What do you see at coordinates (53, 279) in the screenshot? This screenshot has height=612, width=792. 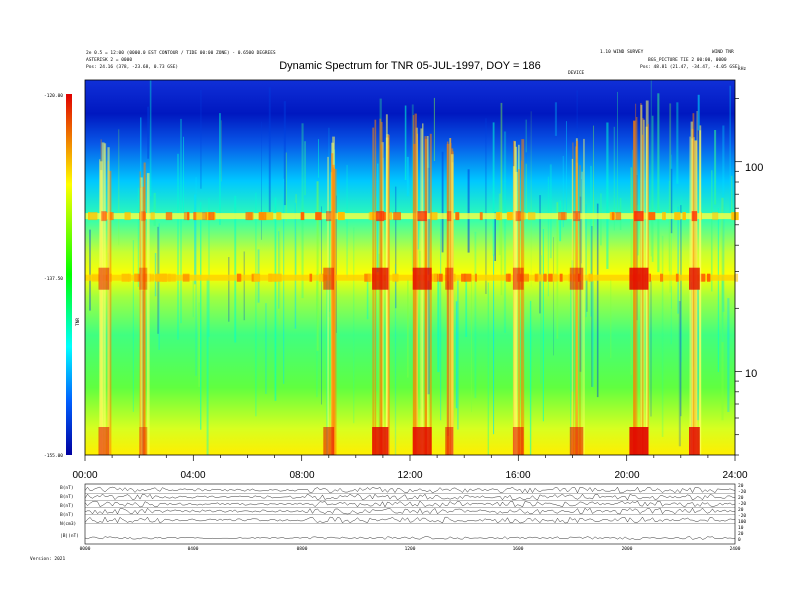 I see `colorbar-tick-mid: -137.50` at bounding box center [53, 279].